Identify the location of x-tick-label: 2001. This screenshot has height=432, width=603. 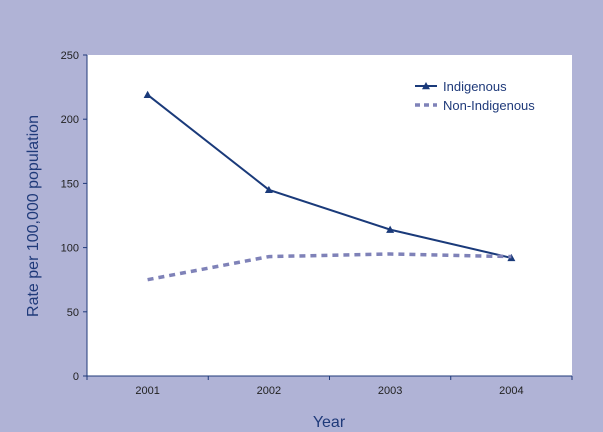
(147, 391).